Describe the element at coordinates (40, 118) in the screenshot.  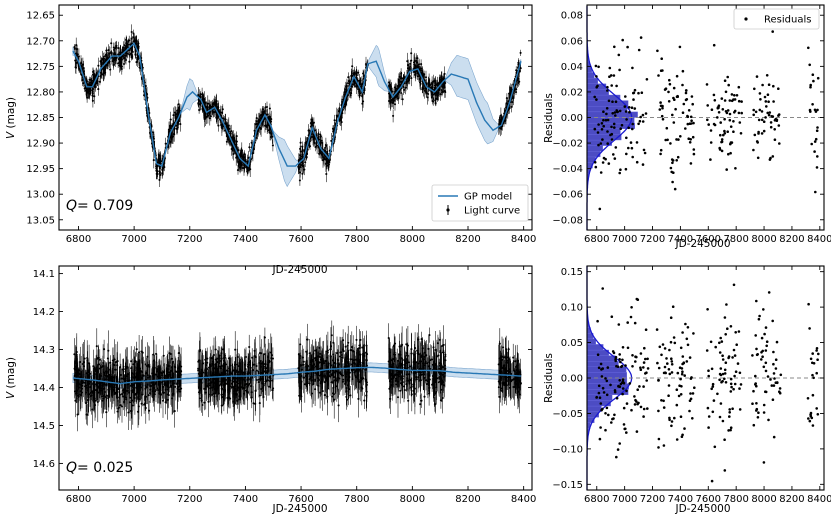
I see `top-left-ytick-label: 12.85` at that location.